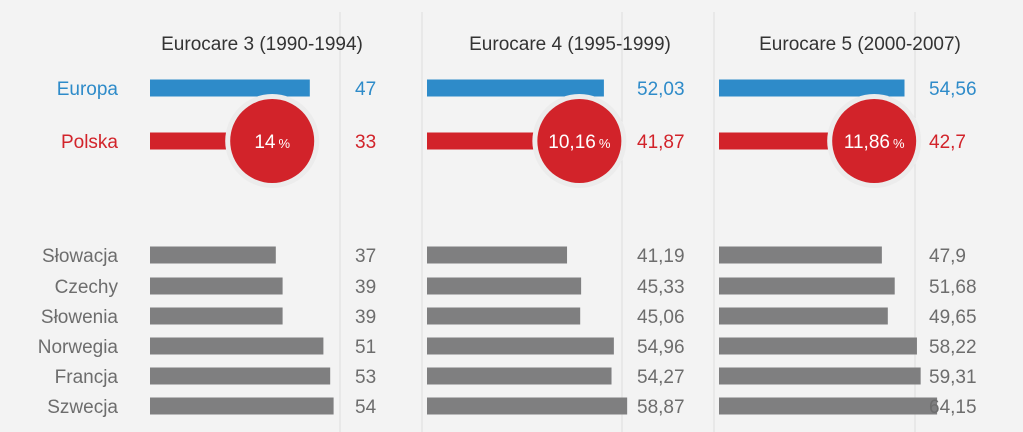 The image size is (1023, 432). I want to click on value-label: 51, so click(365, 347).